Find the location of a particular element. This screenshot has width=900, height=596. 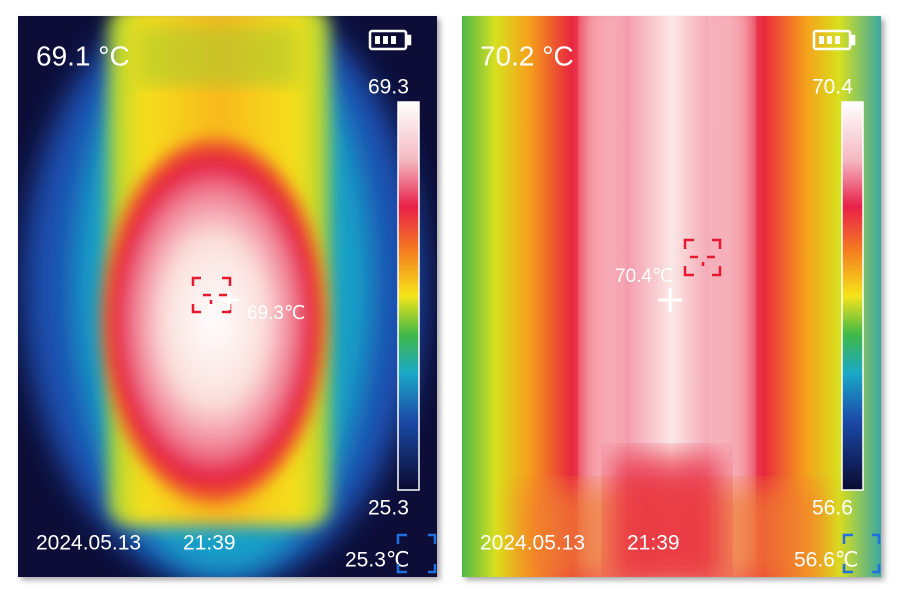

scale-min: 56.6 is located at coordinates (832, 508).